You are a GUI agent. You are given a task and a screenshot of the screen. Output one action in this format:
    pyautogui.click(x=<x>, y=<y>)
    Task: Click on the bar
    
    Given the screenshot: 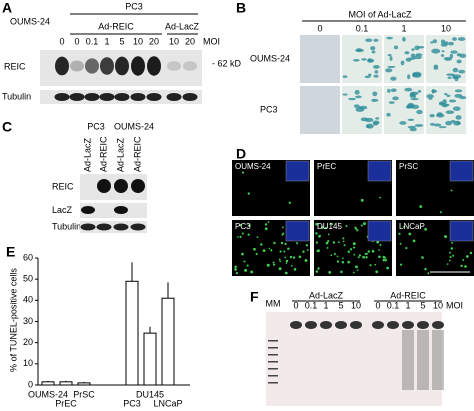 What is the action you would take?
    pyautogui.click(x=48, y=383)
    